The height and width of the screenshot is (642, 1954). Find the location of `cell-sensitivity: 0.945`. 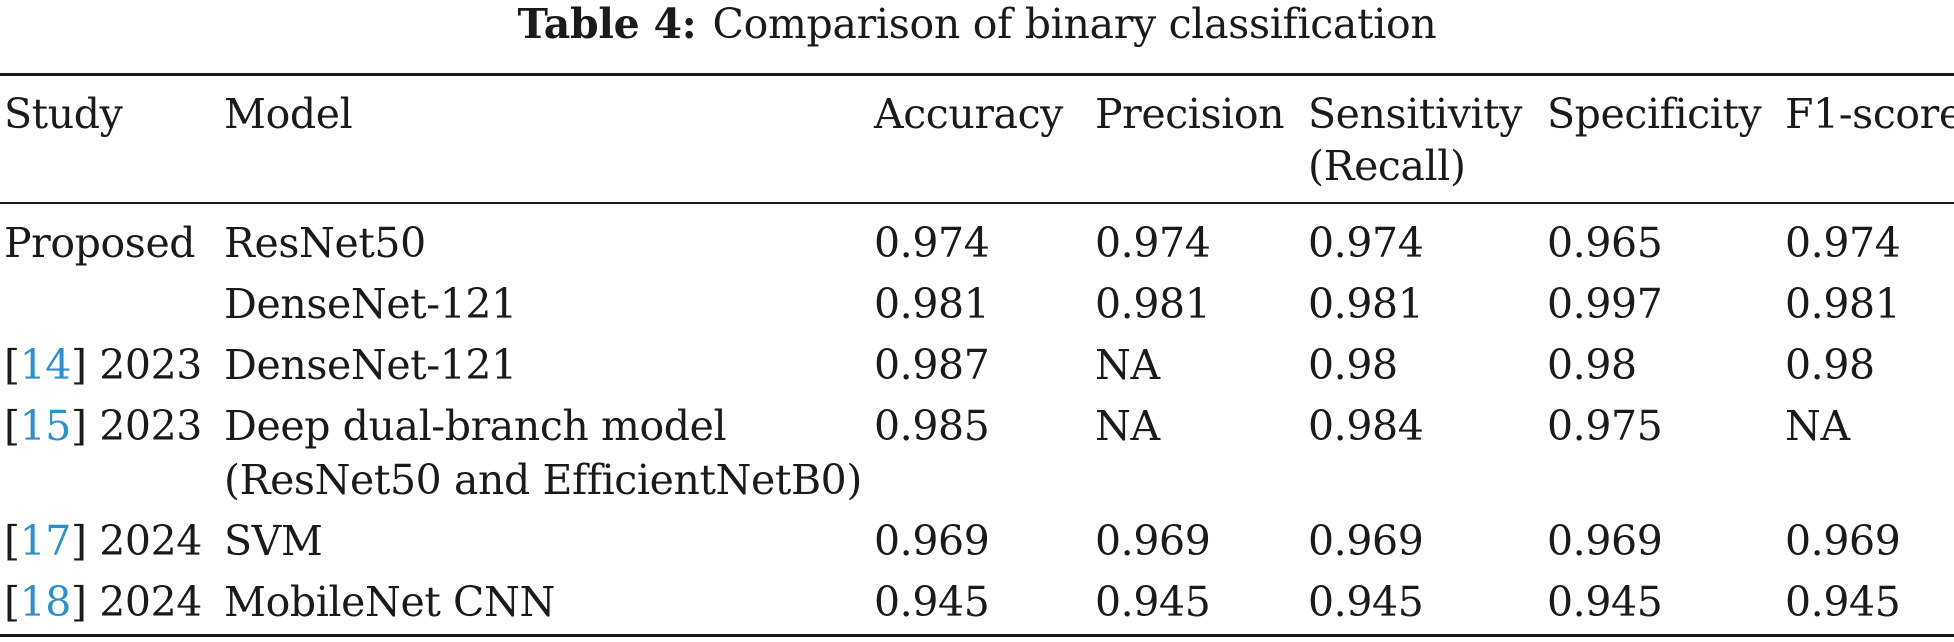

cell-sensitivity: 0.945 is located at coordinates (1366, 602).